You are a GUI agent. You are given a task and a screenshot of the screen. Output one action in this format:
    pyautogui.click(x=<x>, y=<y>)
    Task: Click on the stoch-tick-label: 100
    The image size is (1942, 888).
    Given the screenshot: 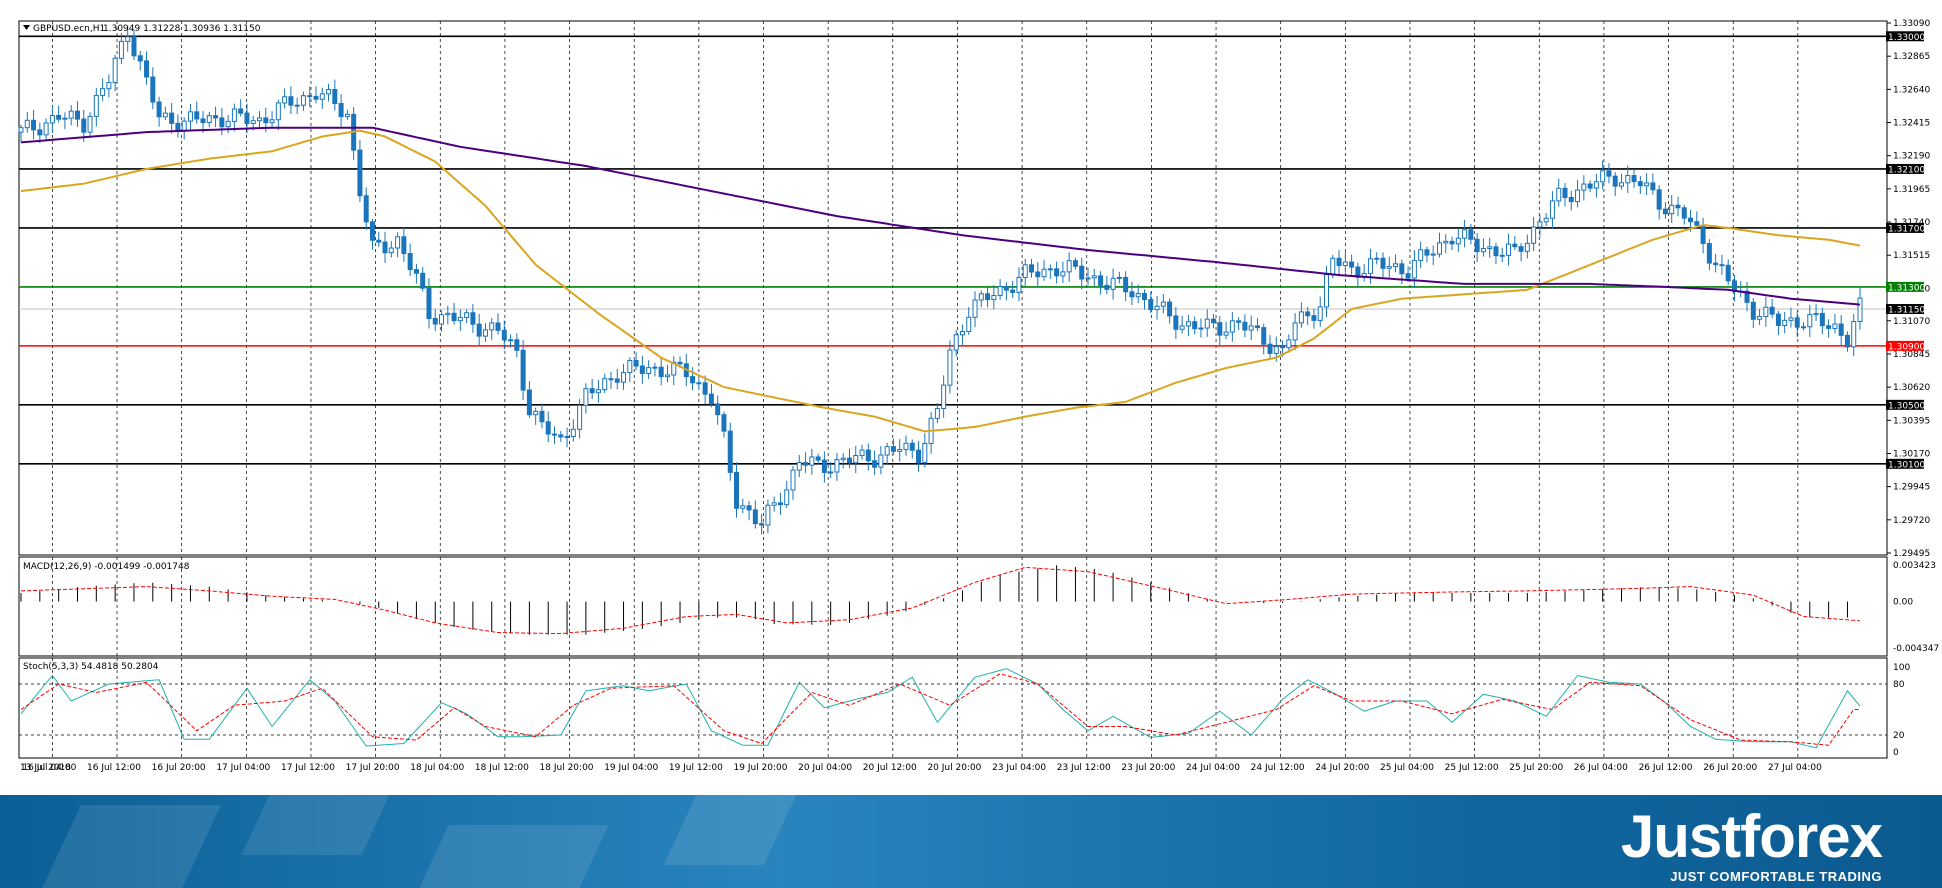 What is the action you would take?
    pyautogui.click(x=1901, y=668)
    